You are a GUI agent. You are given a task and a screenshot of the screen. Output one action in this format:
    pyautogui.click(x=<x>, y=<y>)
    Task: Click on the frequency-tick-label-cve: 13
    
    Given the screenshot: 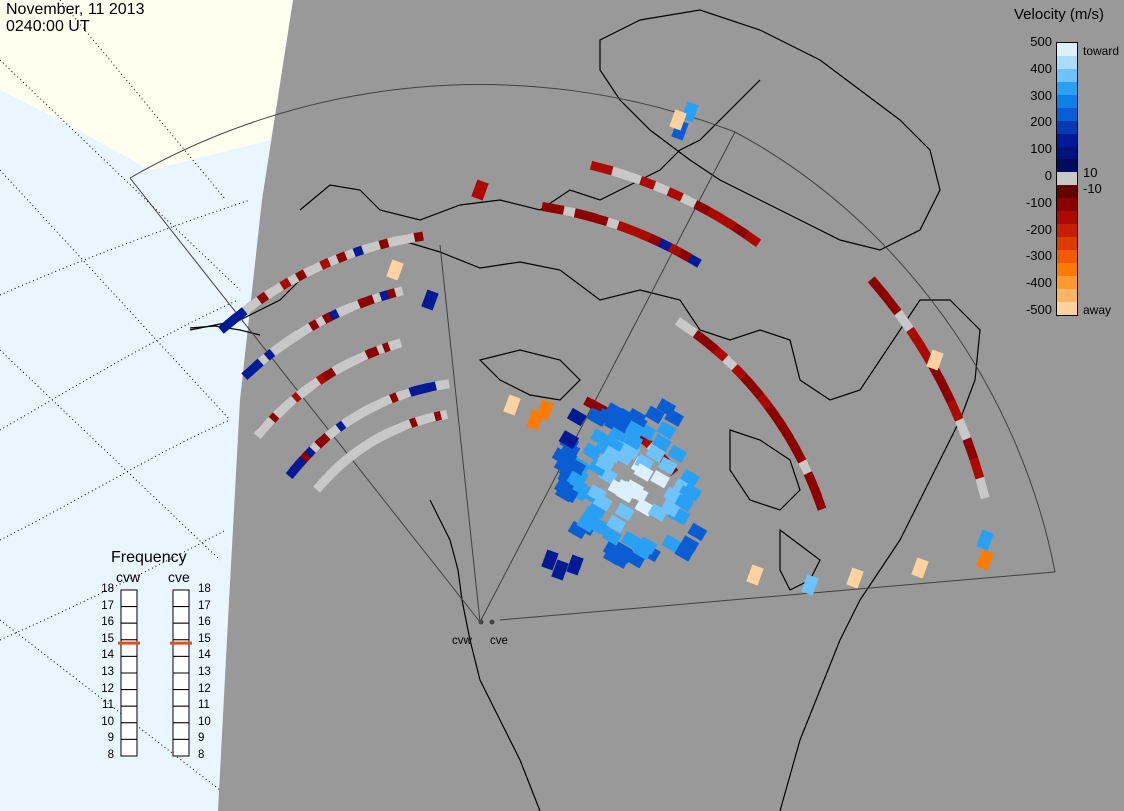 What is the action you would take?
    pyautogui.click(x=204, y=672)
    